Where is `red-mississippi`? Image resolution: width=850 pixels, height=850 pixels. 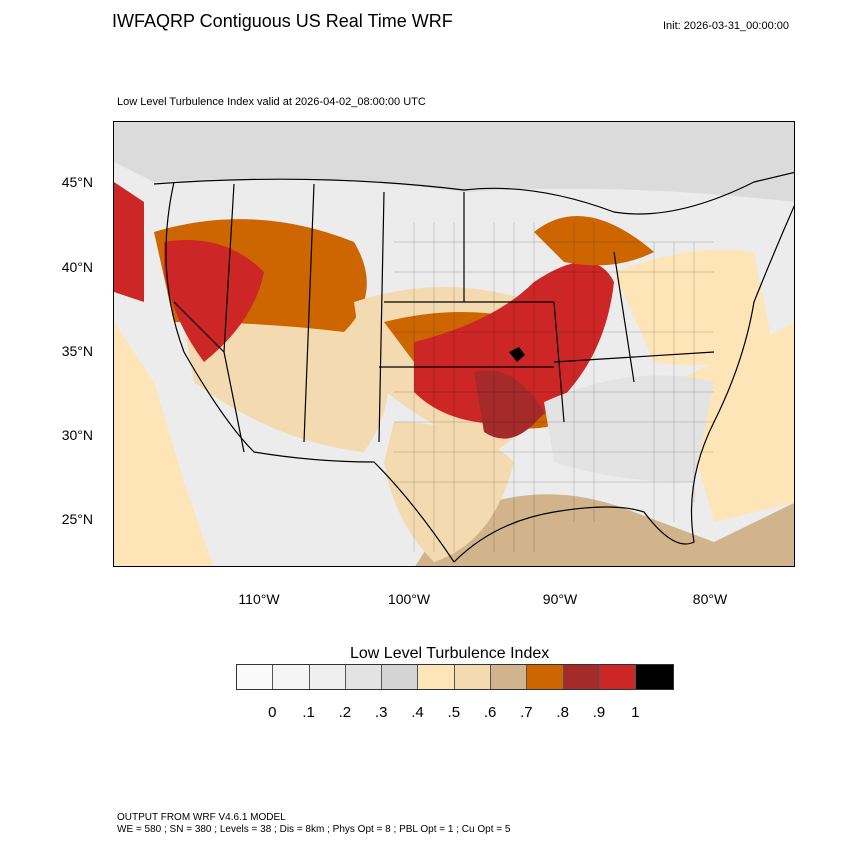
red-mississippi is located at coordinates (509, 404).